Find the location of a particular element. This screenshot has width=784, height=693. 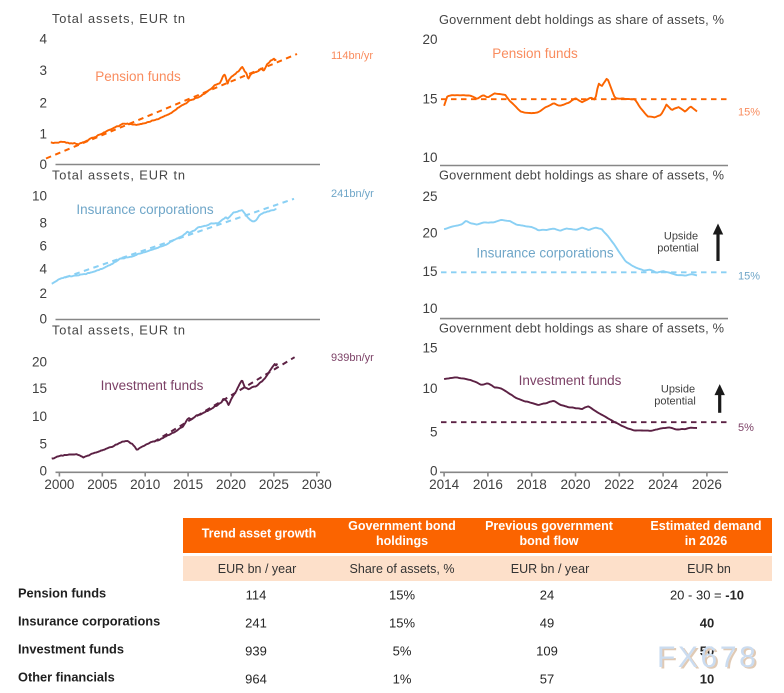

svg-text: 2015 is located at coordinates (188, 484).